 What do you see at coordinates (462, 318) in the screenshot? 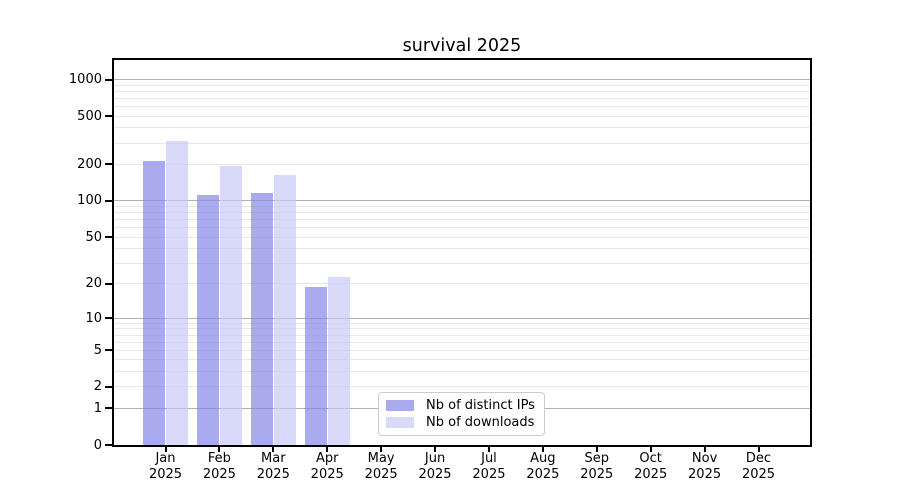
I see `gridline-major` at bounding box center [462, 318].